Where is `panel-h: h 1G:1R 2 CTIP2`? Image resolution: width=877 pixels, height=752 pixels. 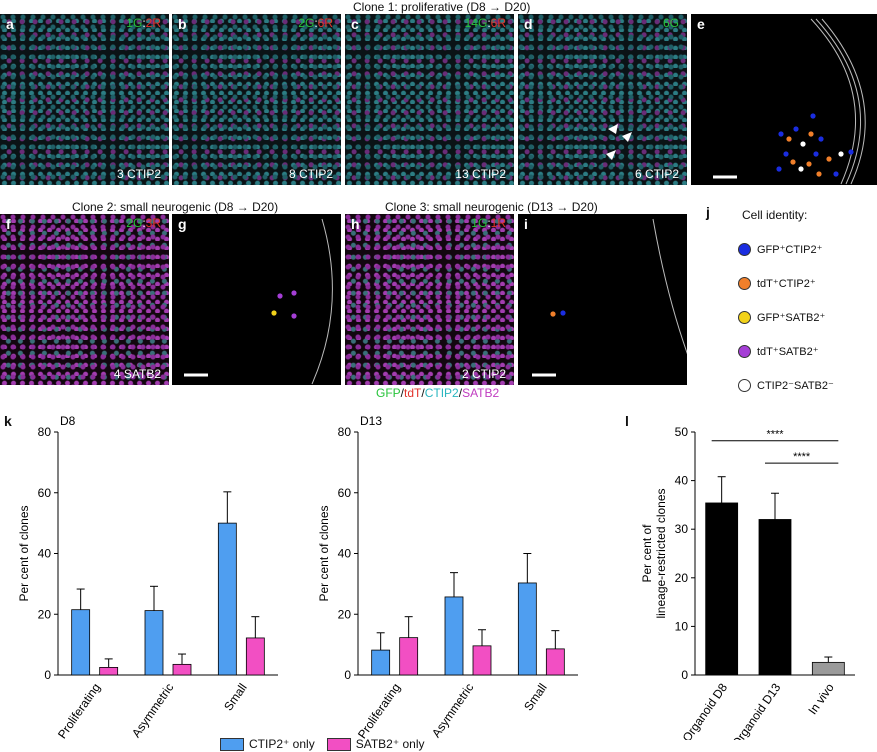
panel-h: h 1G:1R 2 CTIP2 is located at coordinates (429, 299).